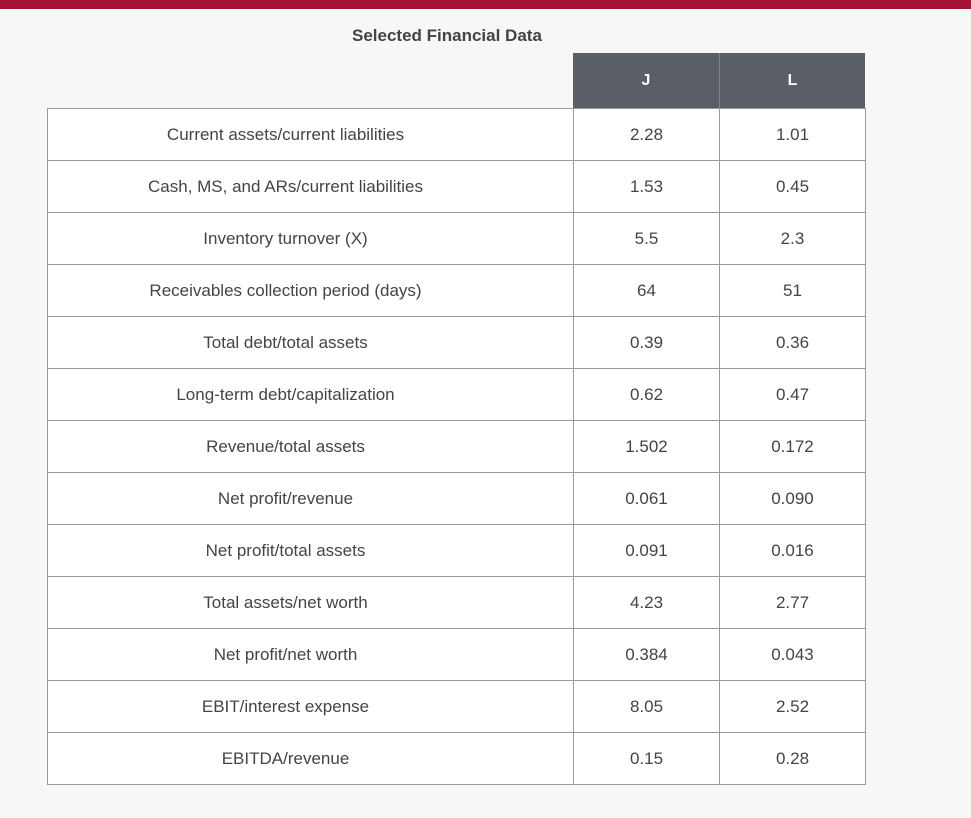 Image resolution: width=971 pixels, height=818 pixels. Describe the element at coordinates (792, 498) in the screenshot. I see `value-l: 0.090` at that location.